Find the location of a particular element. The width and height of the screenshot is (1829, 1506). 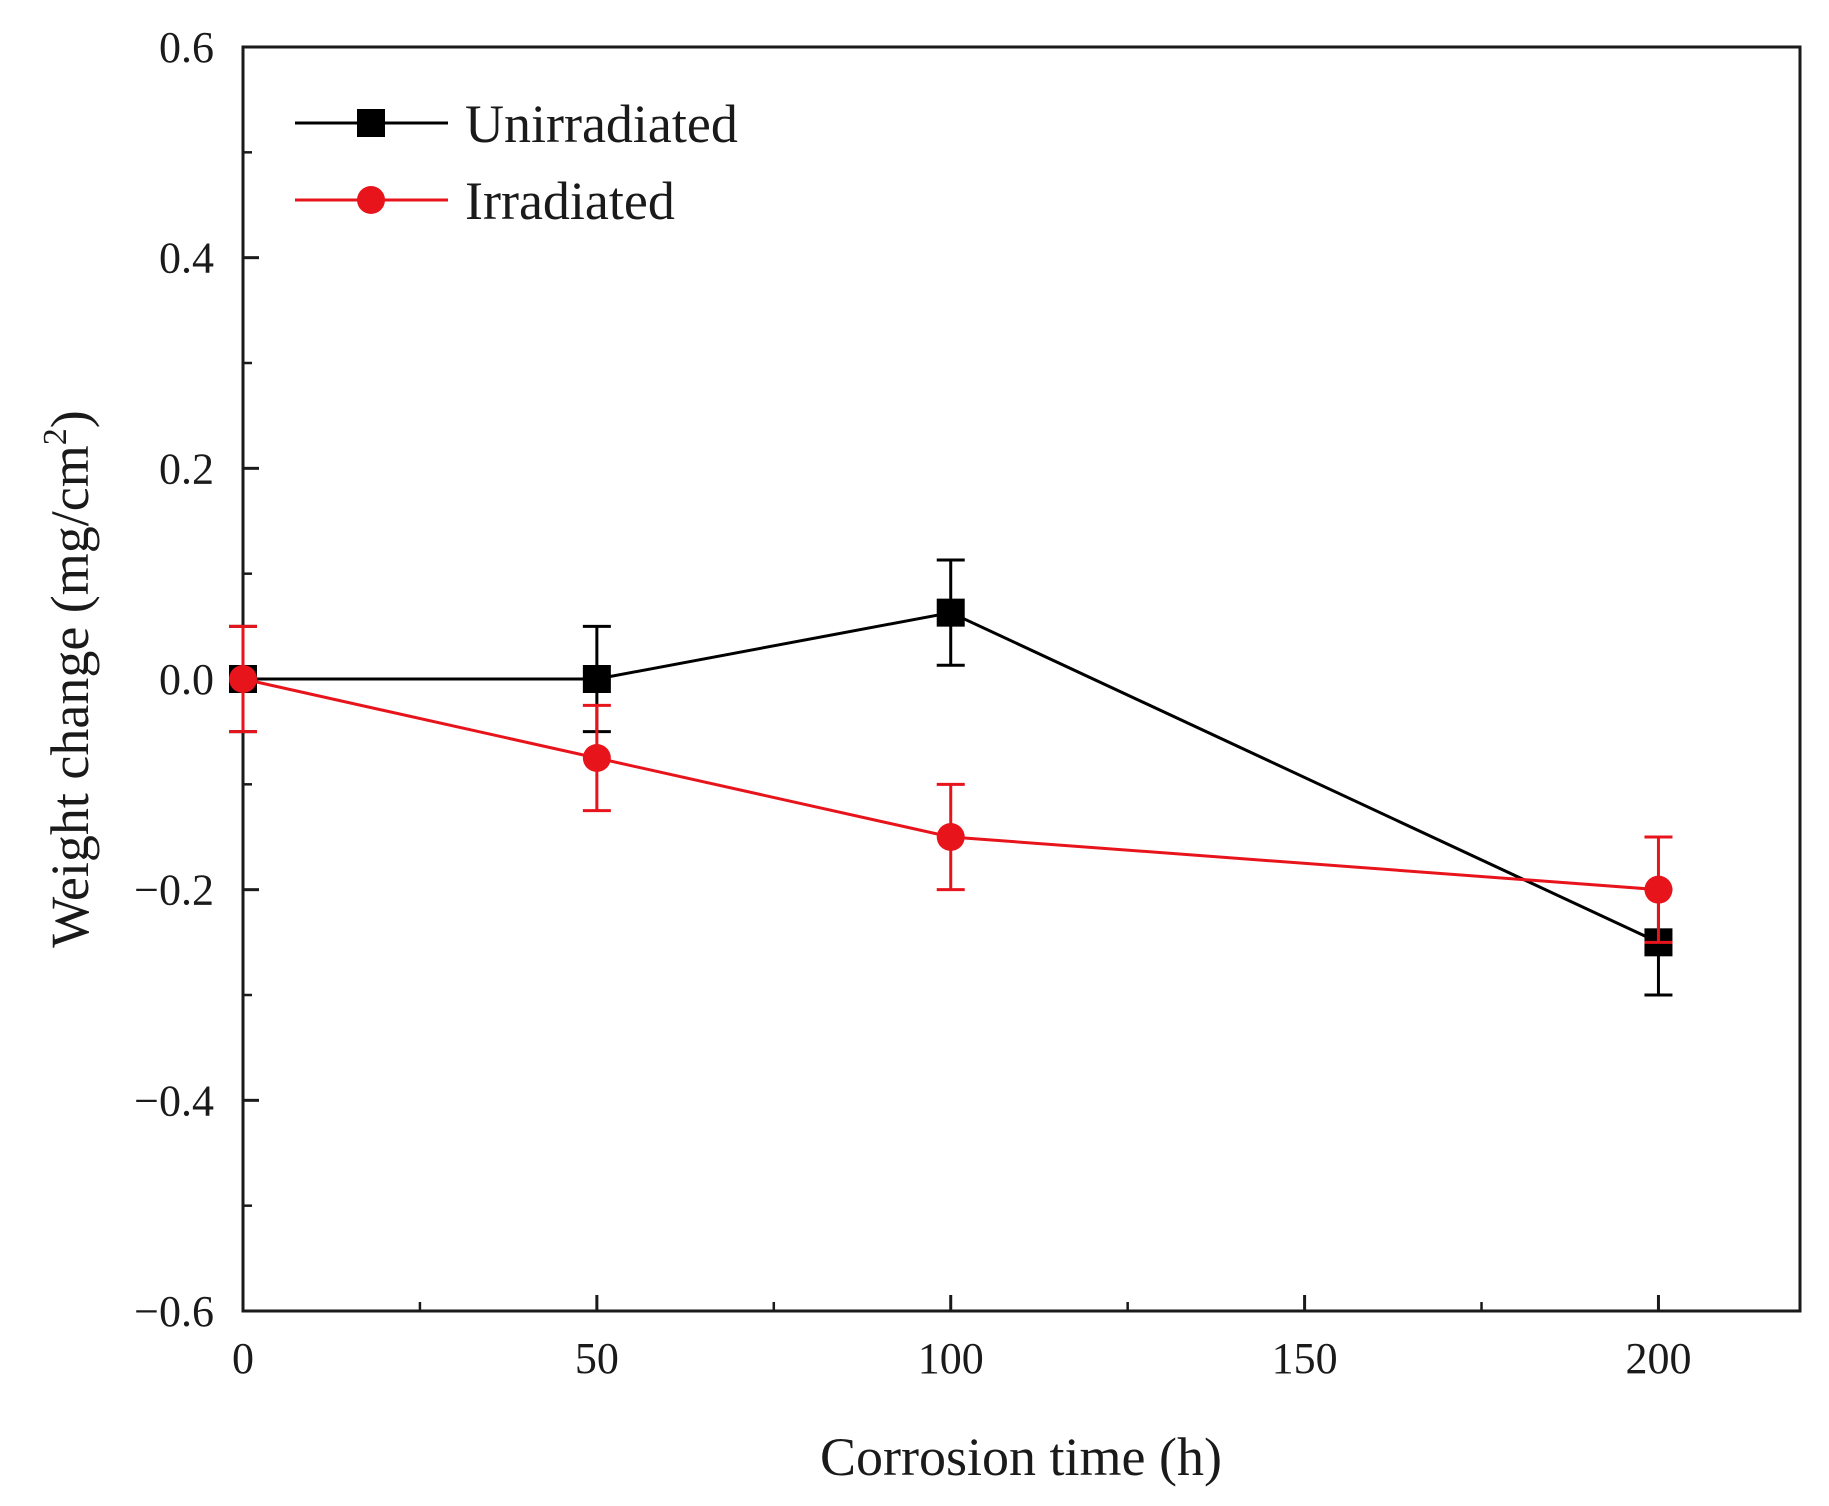

legend-entry-unirradiated: Unirradiated is located at coordinates (516, 124).